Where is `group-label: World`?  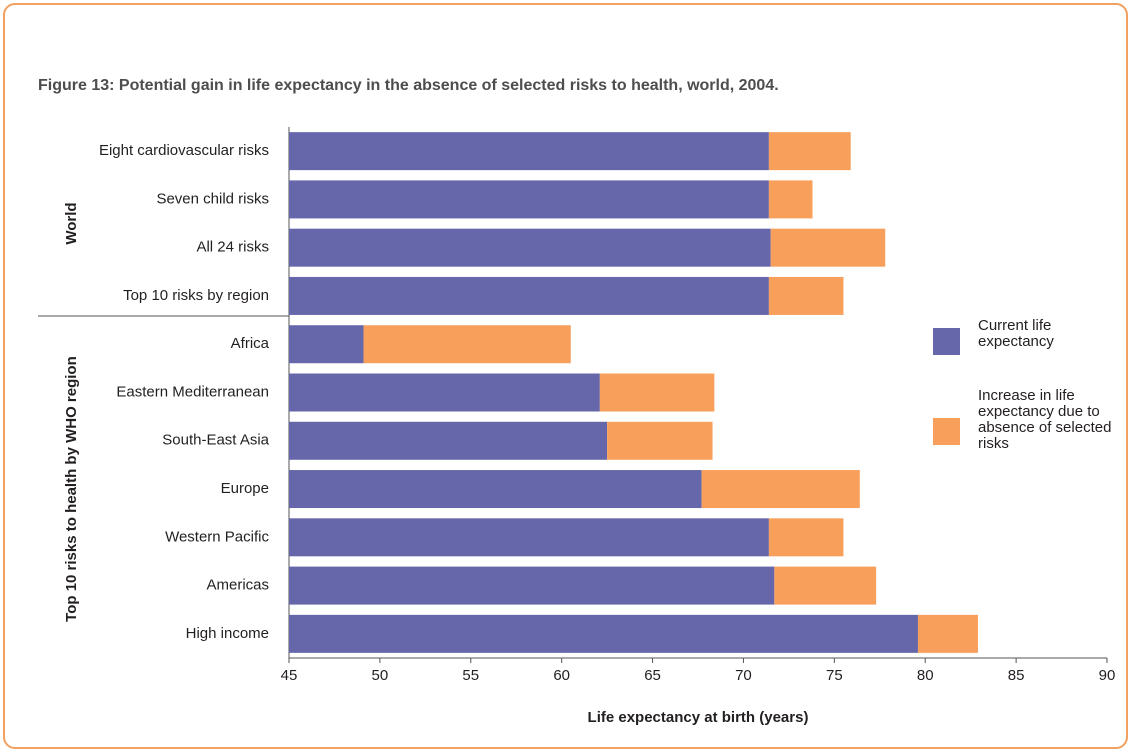 group-label: World is located at coordinates (71, 223).